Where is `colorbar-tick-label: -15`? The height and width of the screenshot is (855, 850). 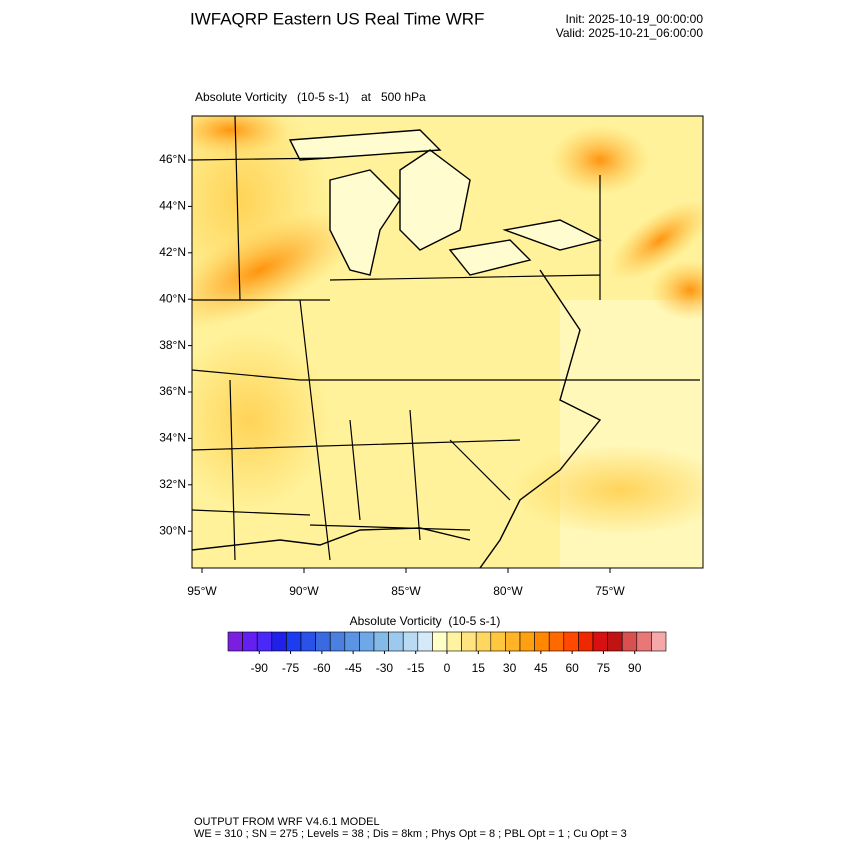 colorbar-tick-label: -15 is located at coordinates (416, 668).